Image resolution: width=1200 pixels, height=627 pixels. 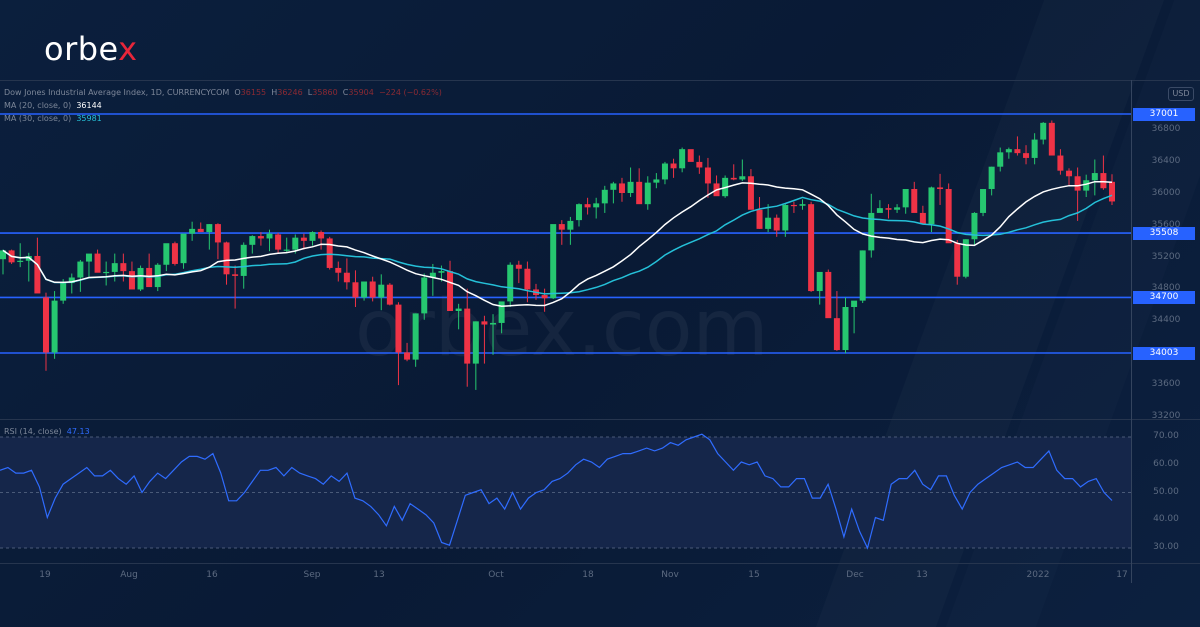 What do you see at coordinates (855, 575) in the screenshot?
I see `time-tick-label: Dec` at bounding box center [855, 575].